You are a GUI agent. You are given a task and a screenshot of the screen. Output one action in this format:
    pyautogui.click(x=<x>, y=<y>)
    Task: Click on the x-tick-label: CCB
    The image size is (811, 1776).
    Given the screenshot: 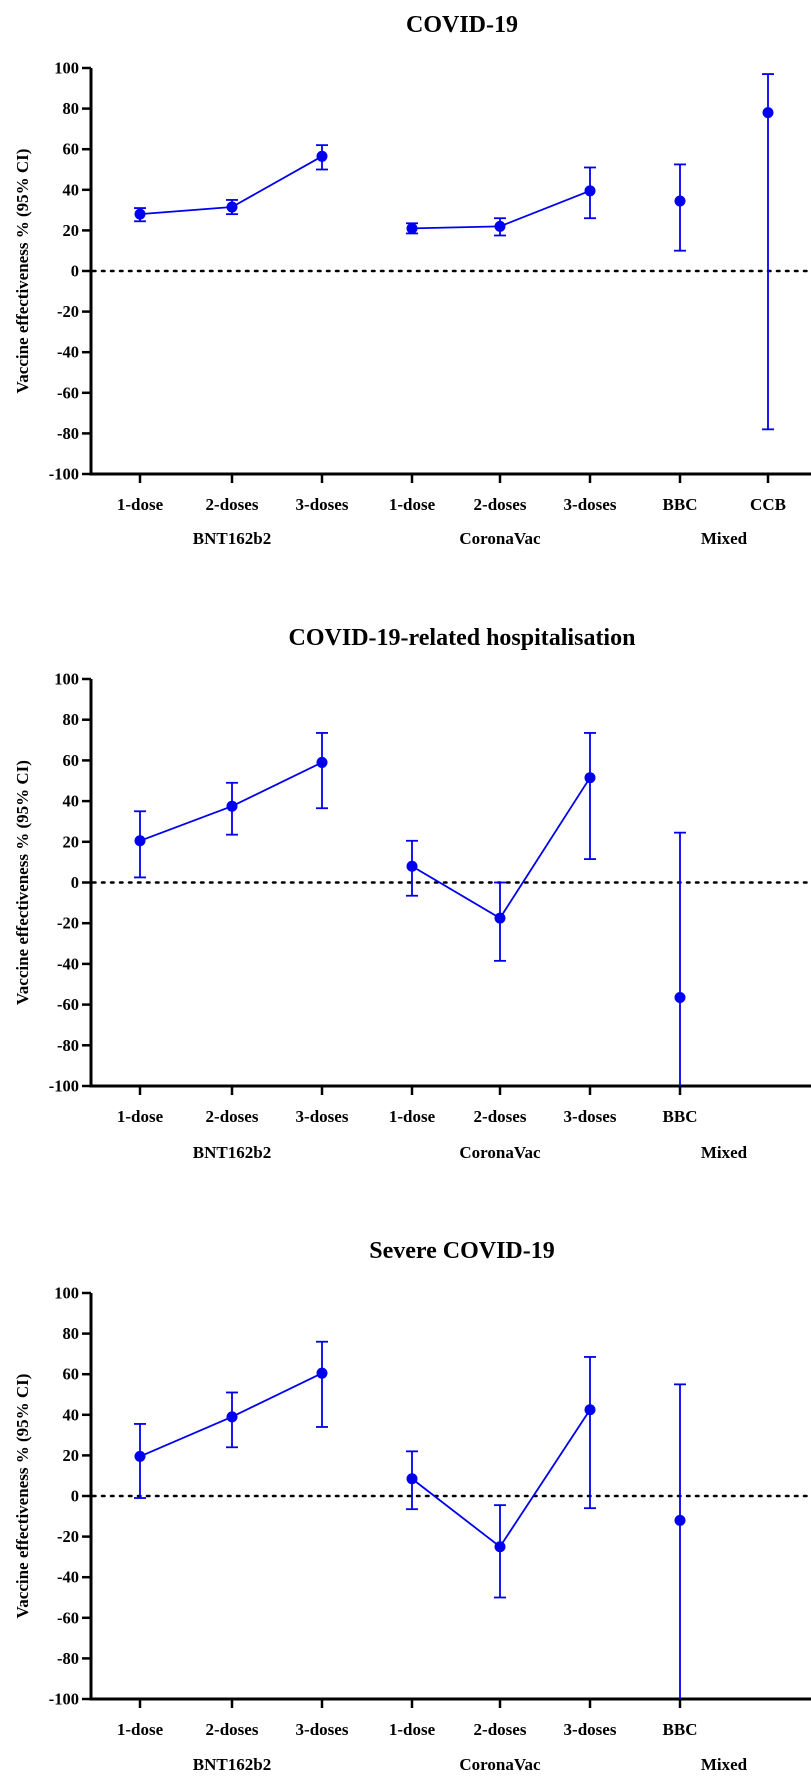 What is the action you would take?
    pyautogui.click(x=768, y=504)
    